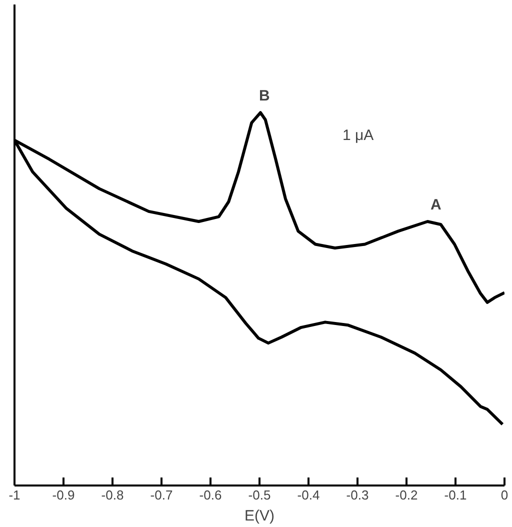  Describe the element at coordinates (14, 495) in the screenshot. I see `x-tick-label: -1` at that location.